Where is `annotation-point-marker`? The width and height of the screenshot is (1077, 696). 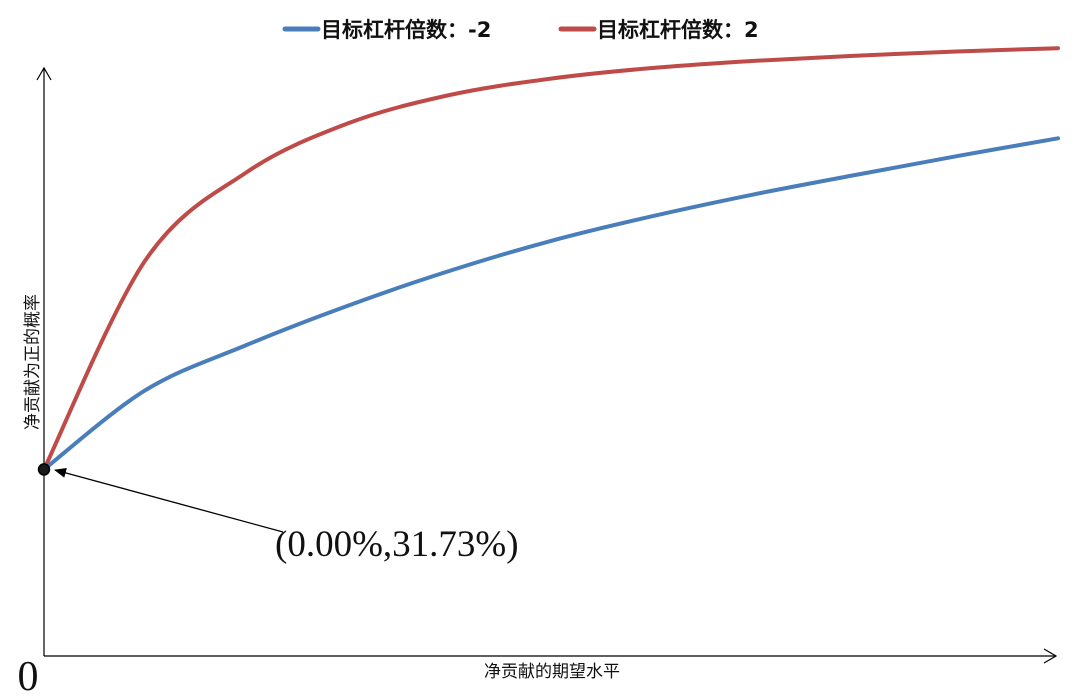 annotation-point-marker is located at coordinates (44, 469).